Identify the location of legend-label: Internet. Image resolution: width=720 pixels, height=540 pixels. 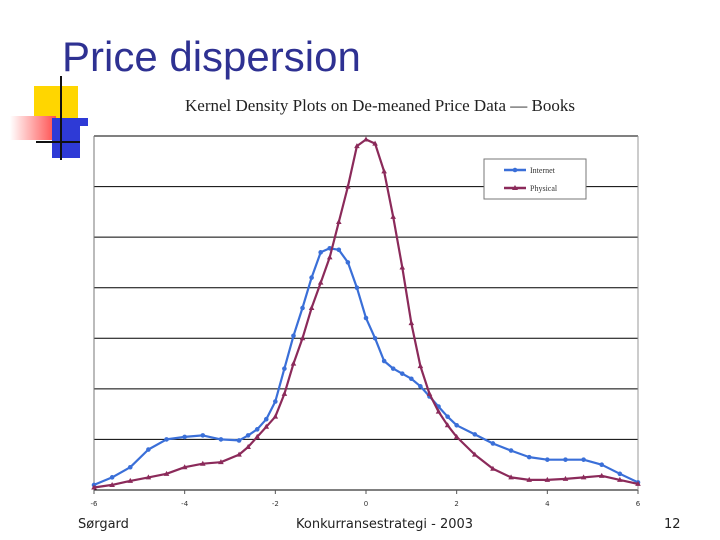
(543, 170).